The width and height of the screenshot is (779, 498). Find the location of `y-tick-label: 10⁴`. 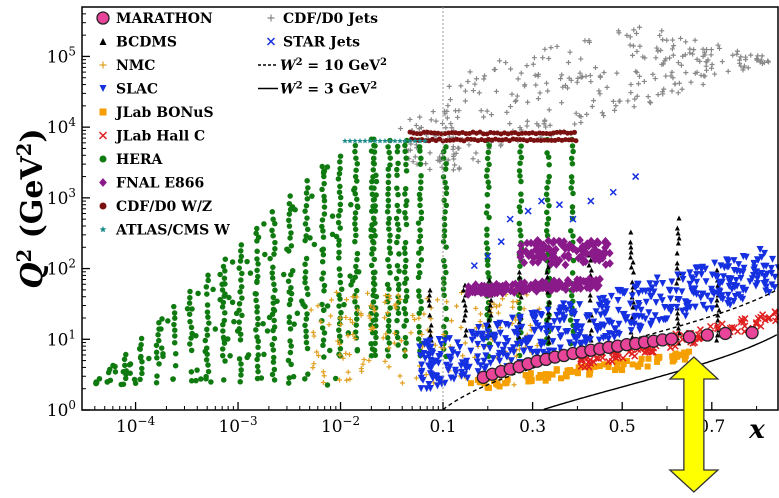

y-tick-label: 10⁴ is located at coordinates (61, 126).